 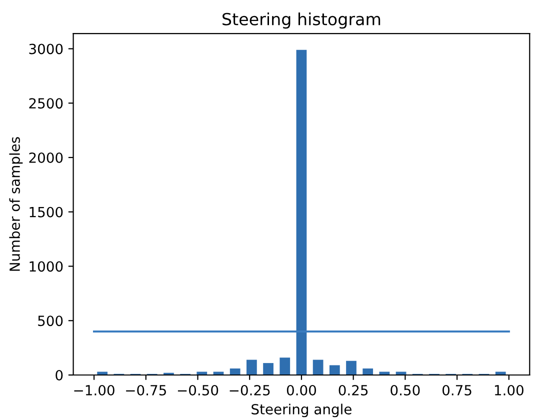 I want to click on y-tick-label: 1000, so click(x=46, y=266).